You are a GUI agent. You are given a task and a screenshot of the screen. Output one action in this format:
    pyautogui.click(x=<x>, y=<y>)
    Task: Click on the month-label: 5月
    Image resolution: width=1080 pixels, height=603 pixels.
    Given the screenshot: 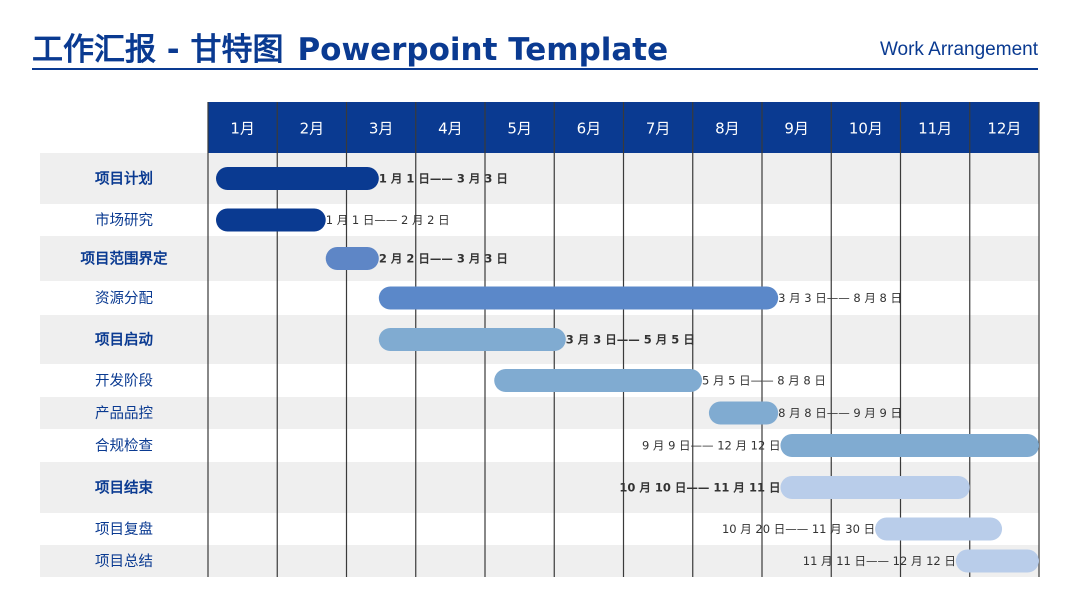 What is the action you would take?
    pyautogui.click(x=519, y=129)
    